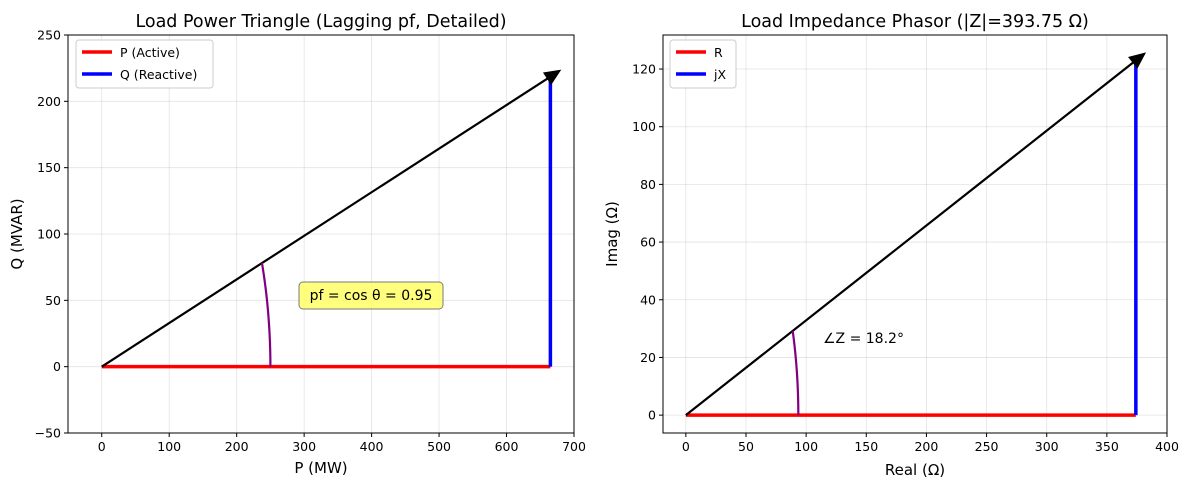  What do you see at coordinates (507, 446) in the screenshot?
I see `x-tick-label: 600` at bounding box center [507, 446].